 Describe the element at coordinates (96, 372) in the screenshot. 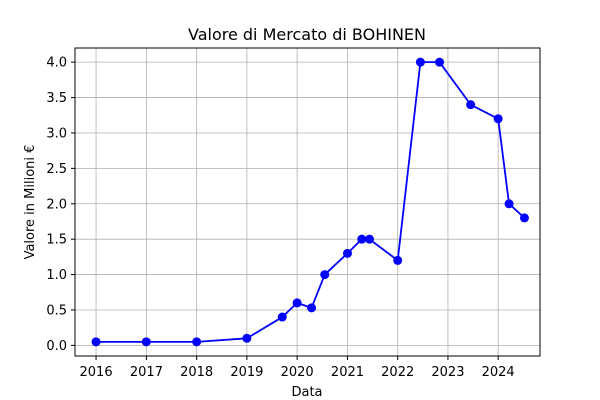

I see `x-tick-label: 2016` at that location.